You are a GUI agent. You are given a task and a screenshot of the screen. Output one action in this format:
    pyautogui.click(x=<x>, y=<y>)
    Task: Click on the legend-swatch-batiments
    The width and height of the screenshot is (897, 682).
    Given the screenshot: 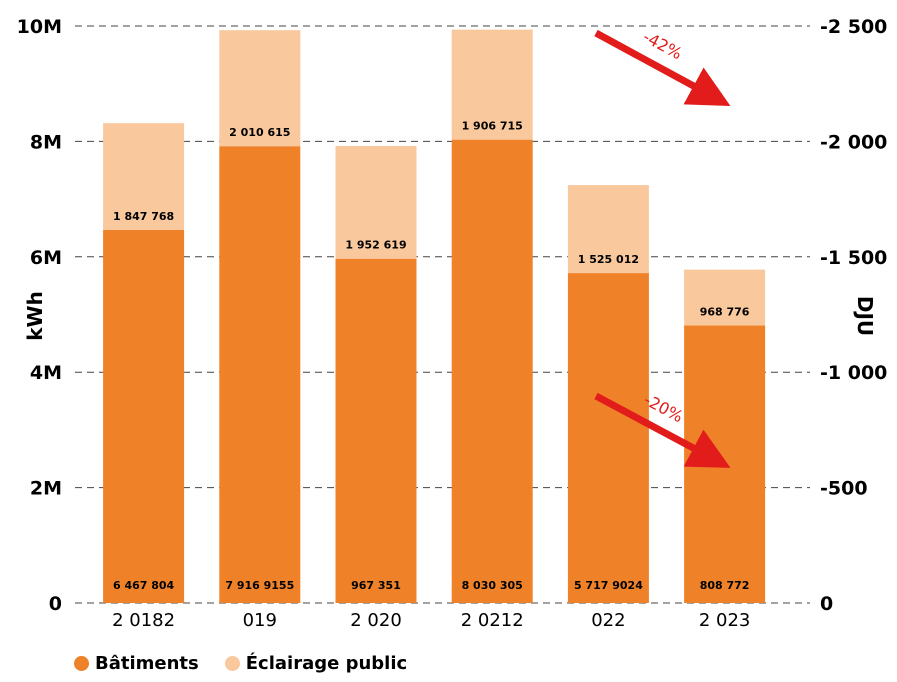 What is the action you would take?
    pyautogui.click(x=81, y=663)
    